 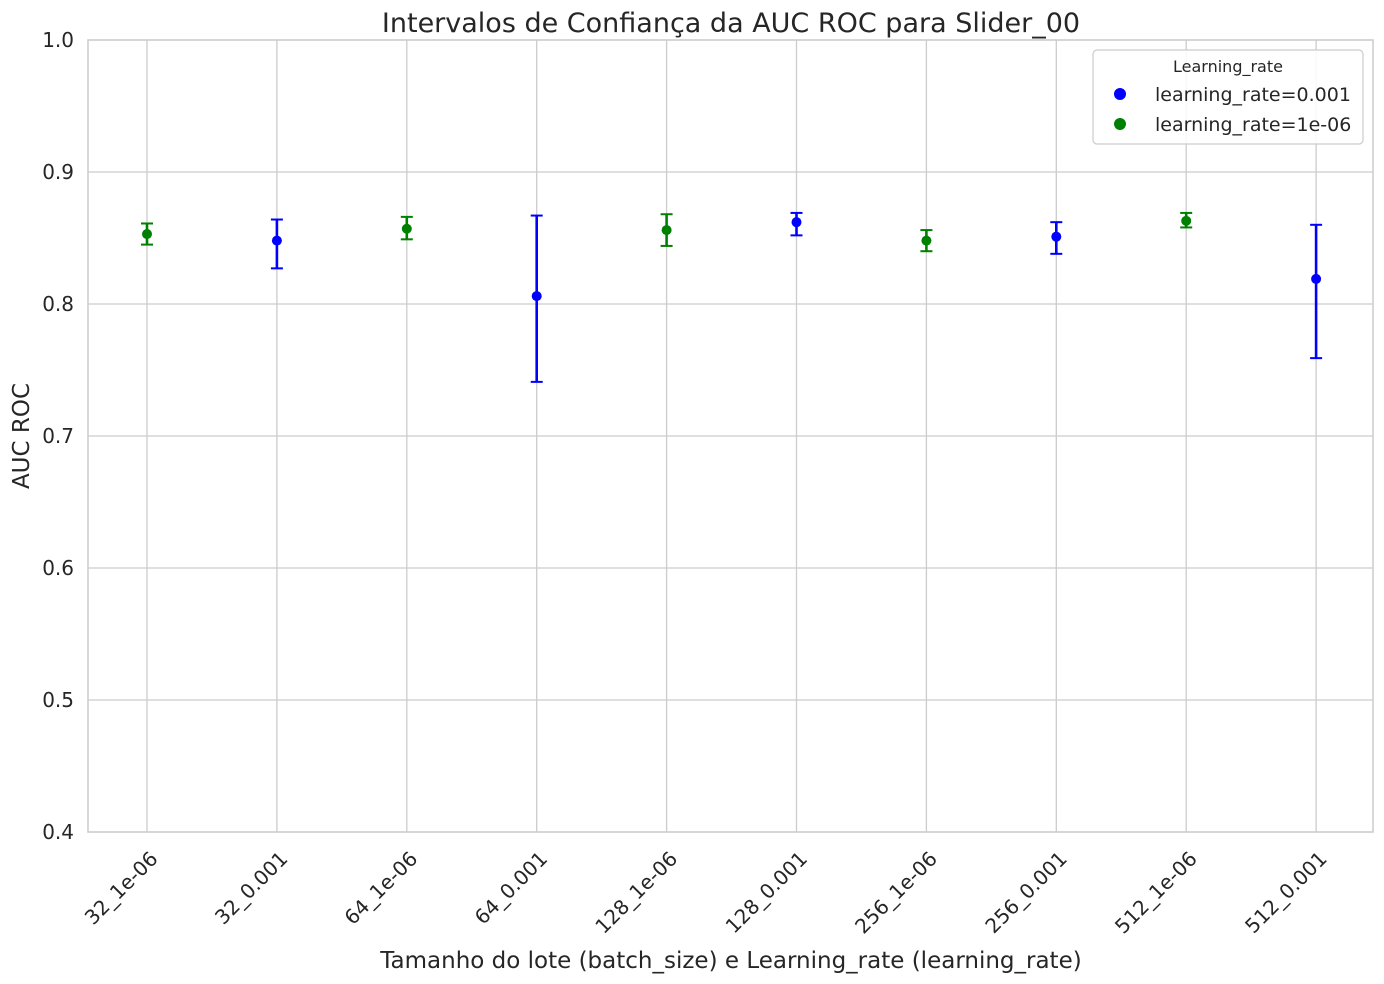 What do you see at coordinates (58, 40) in the screenshot?
I see `y-tick-label: 1.0` at bounding box center [58, 40].